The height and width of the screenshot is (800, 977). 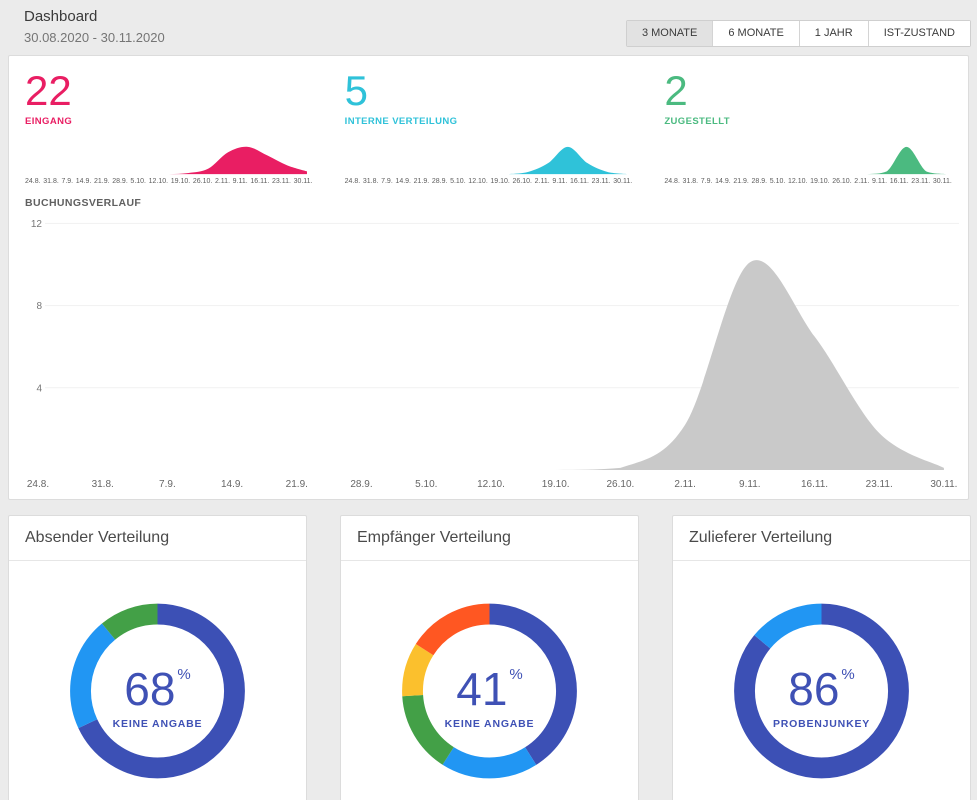 I want to click on kpi-value: 5, so click(x=356, y=90).